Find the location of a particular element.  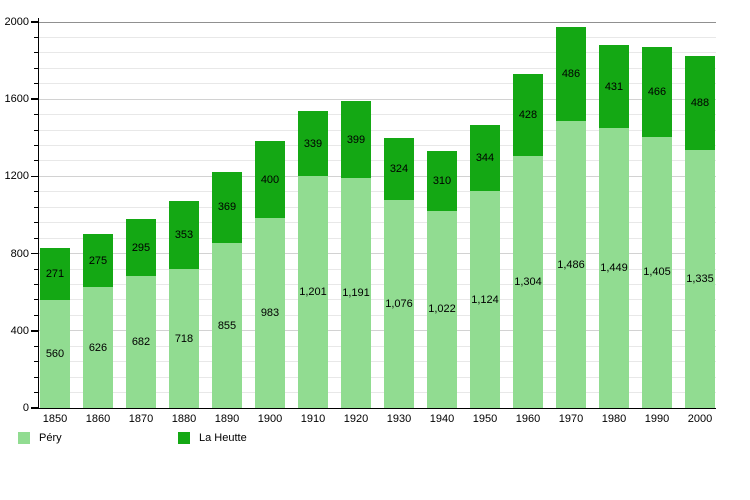

bar-value-label-la-heutte: 344 is located at coordinates (485, 157).